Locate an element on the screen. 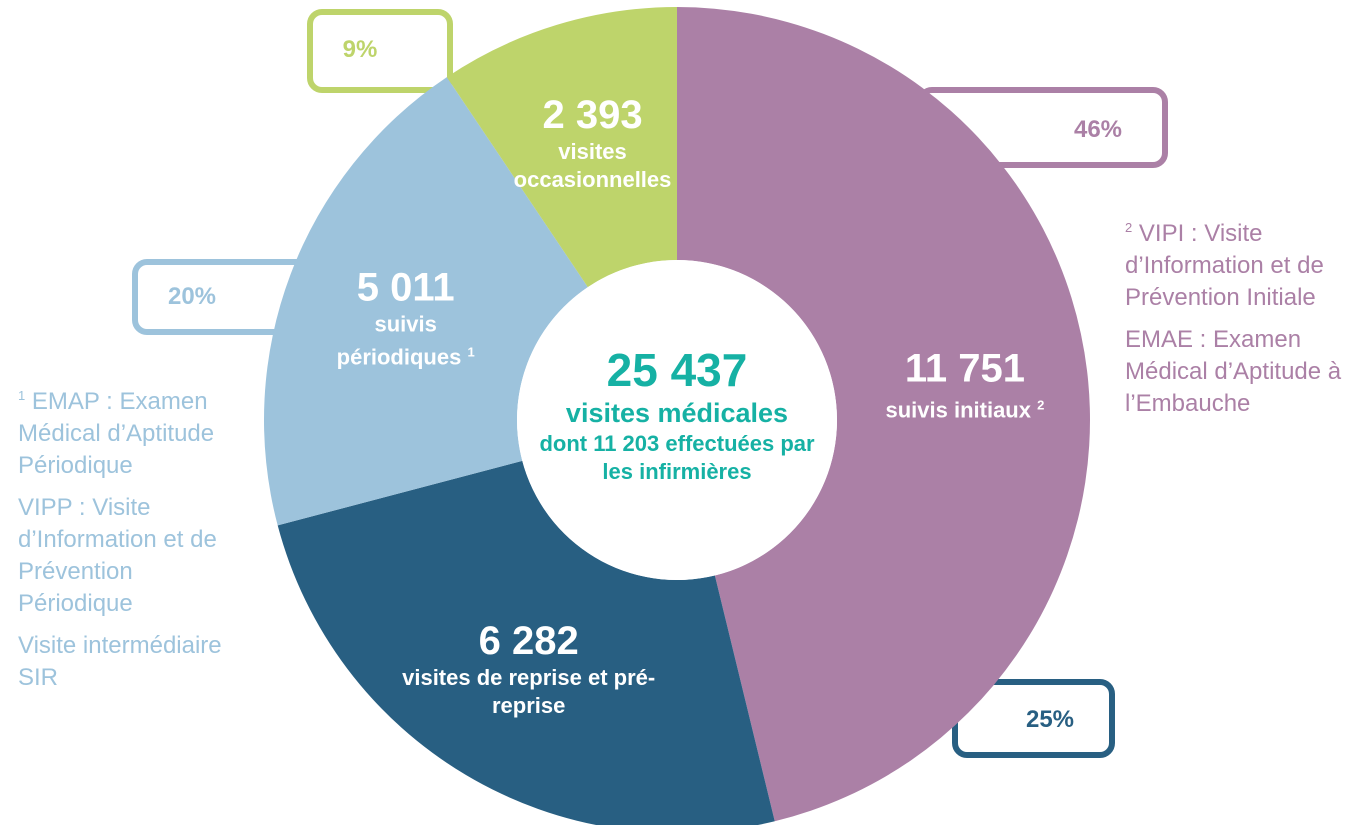  segment-category: visites de reprise et pré-reprise is located at coordinates (529, 692).